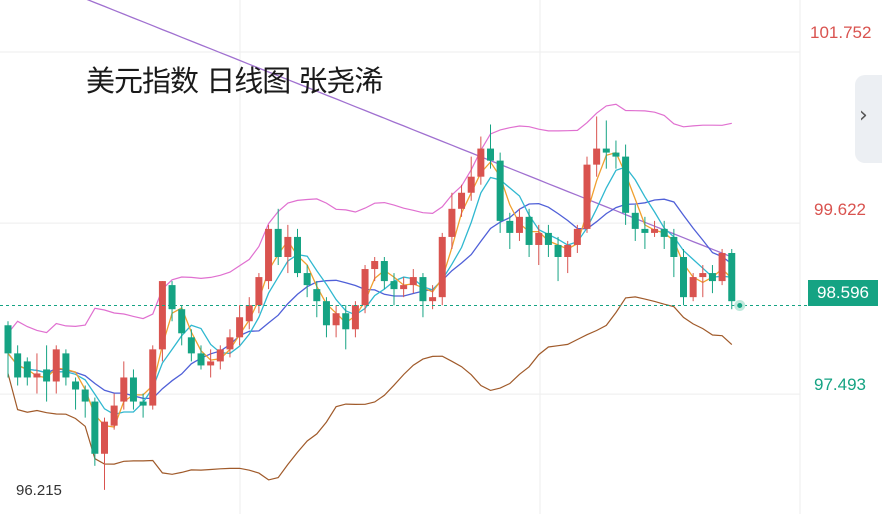 This screenshot has width=882, height=514. I want to click on price-line, so click(404, 306).